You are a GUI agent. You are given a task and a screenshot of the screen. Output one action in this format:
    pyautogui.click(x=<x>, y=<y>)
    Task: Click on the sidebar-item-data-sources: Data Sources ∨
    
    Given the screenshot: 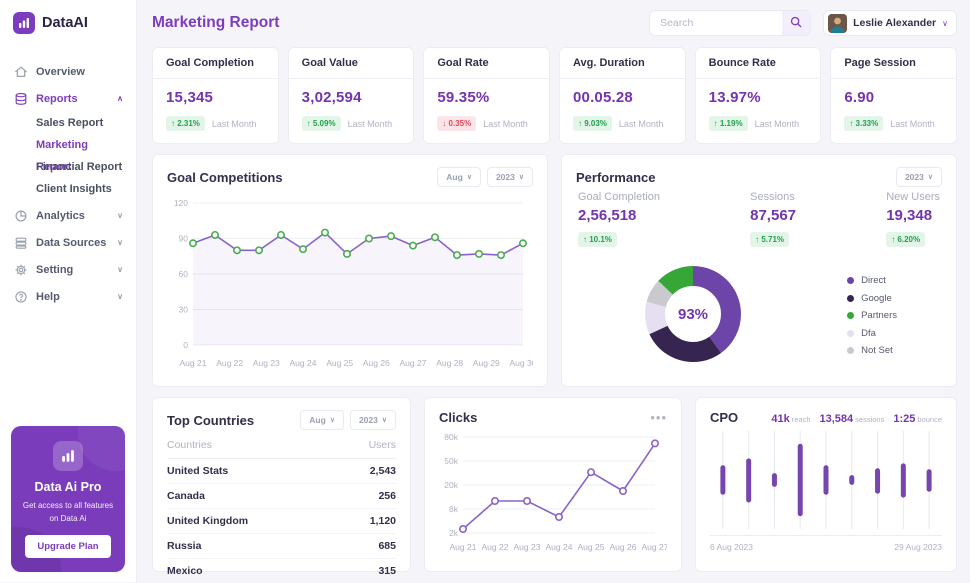 What is the action you would take?
    pyautogui.click(x=68, y=242)
    